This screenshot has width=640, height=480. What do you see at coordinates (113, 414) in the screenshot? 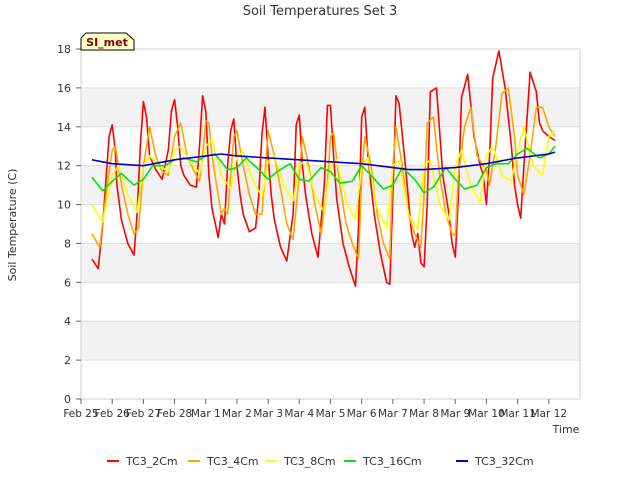
I see `x-tick-label: Feb 26` at bounding box center [113, 414].